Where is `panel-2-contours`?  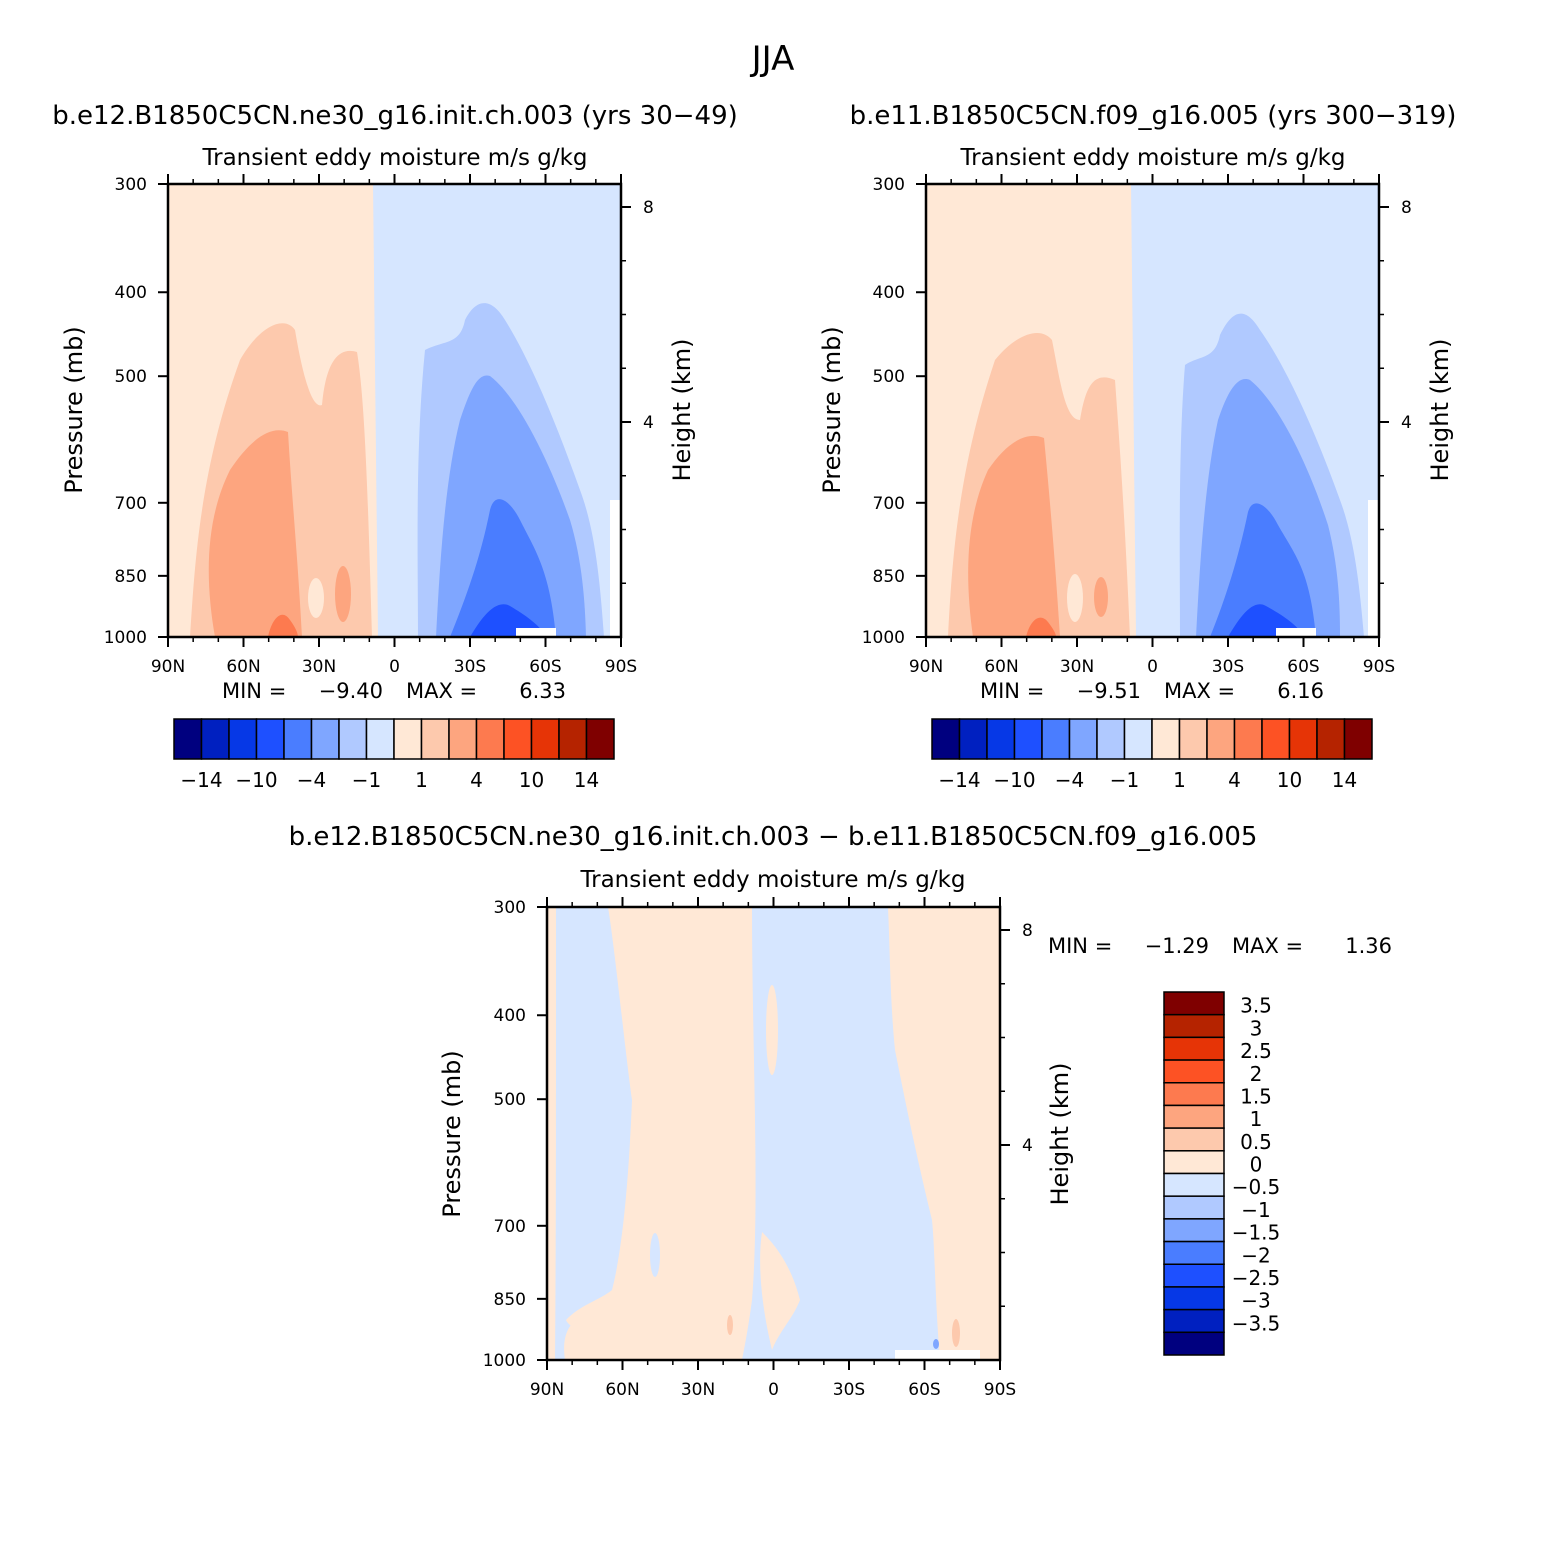 panel-2-contours is located at coordinates (1152, 410).